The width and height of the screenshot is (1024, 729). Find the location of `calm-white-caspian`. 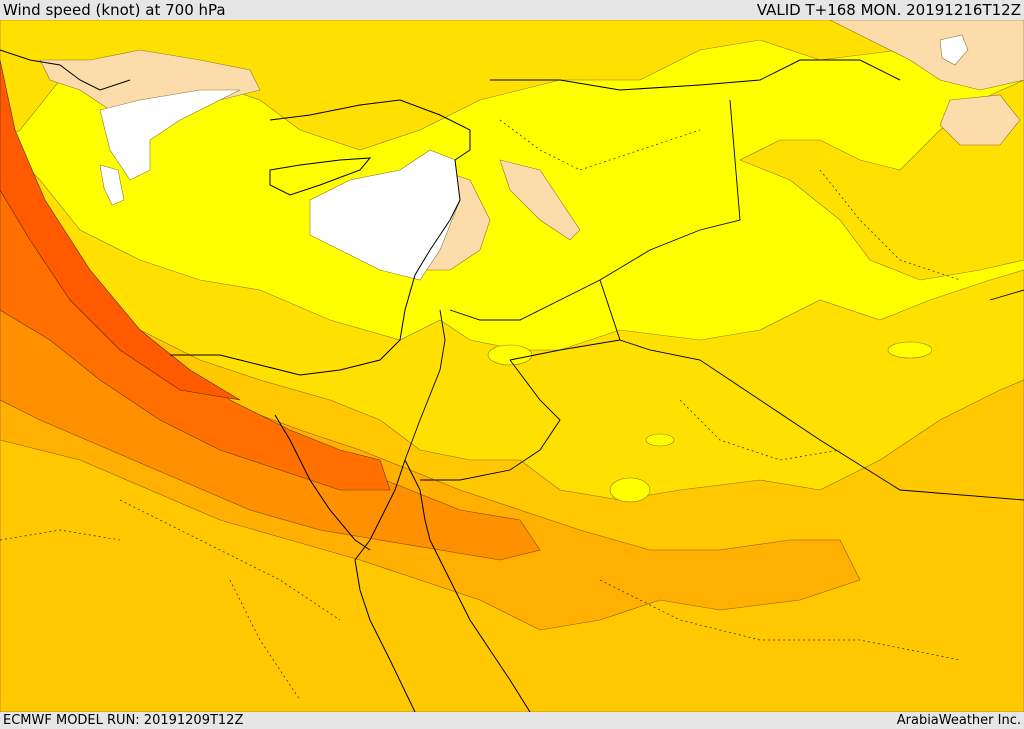

calm-white-caspian is located at coordinates (954, 50).